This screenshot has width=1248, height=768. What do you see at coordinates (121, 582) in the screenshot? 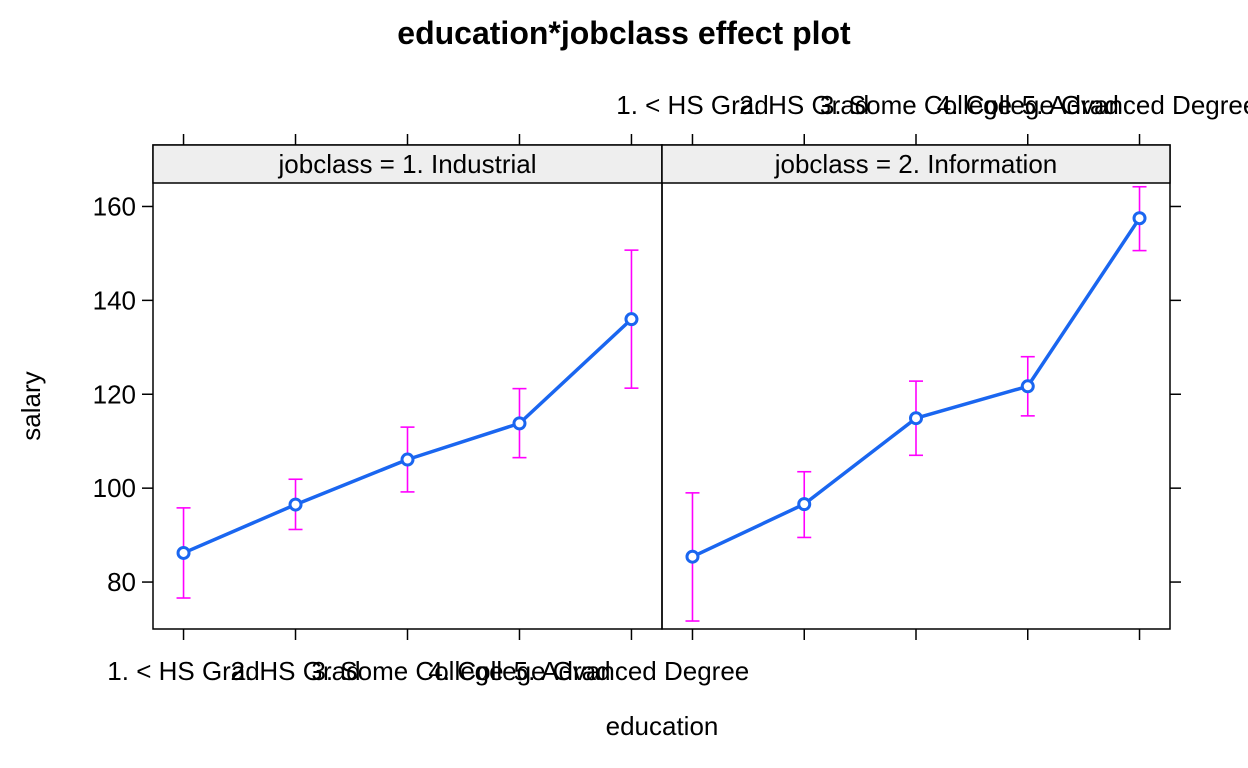
I see `y-tick-label: 80` at bounding box center [121, 582].